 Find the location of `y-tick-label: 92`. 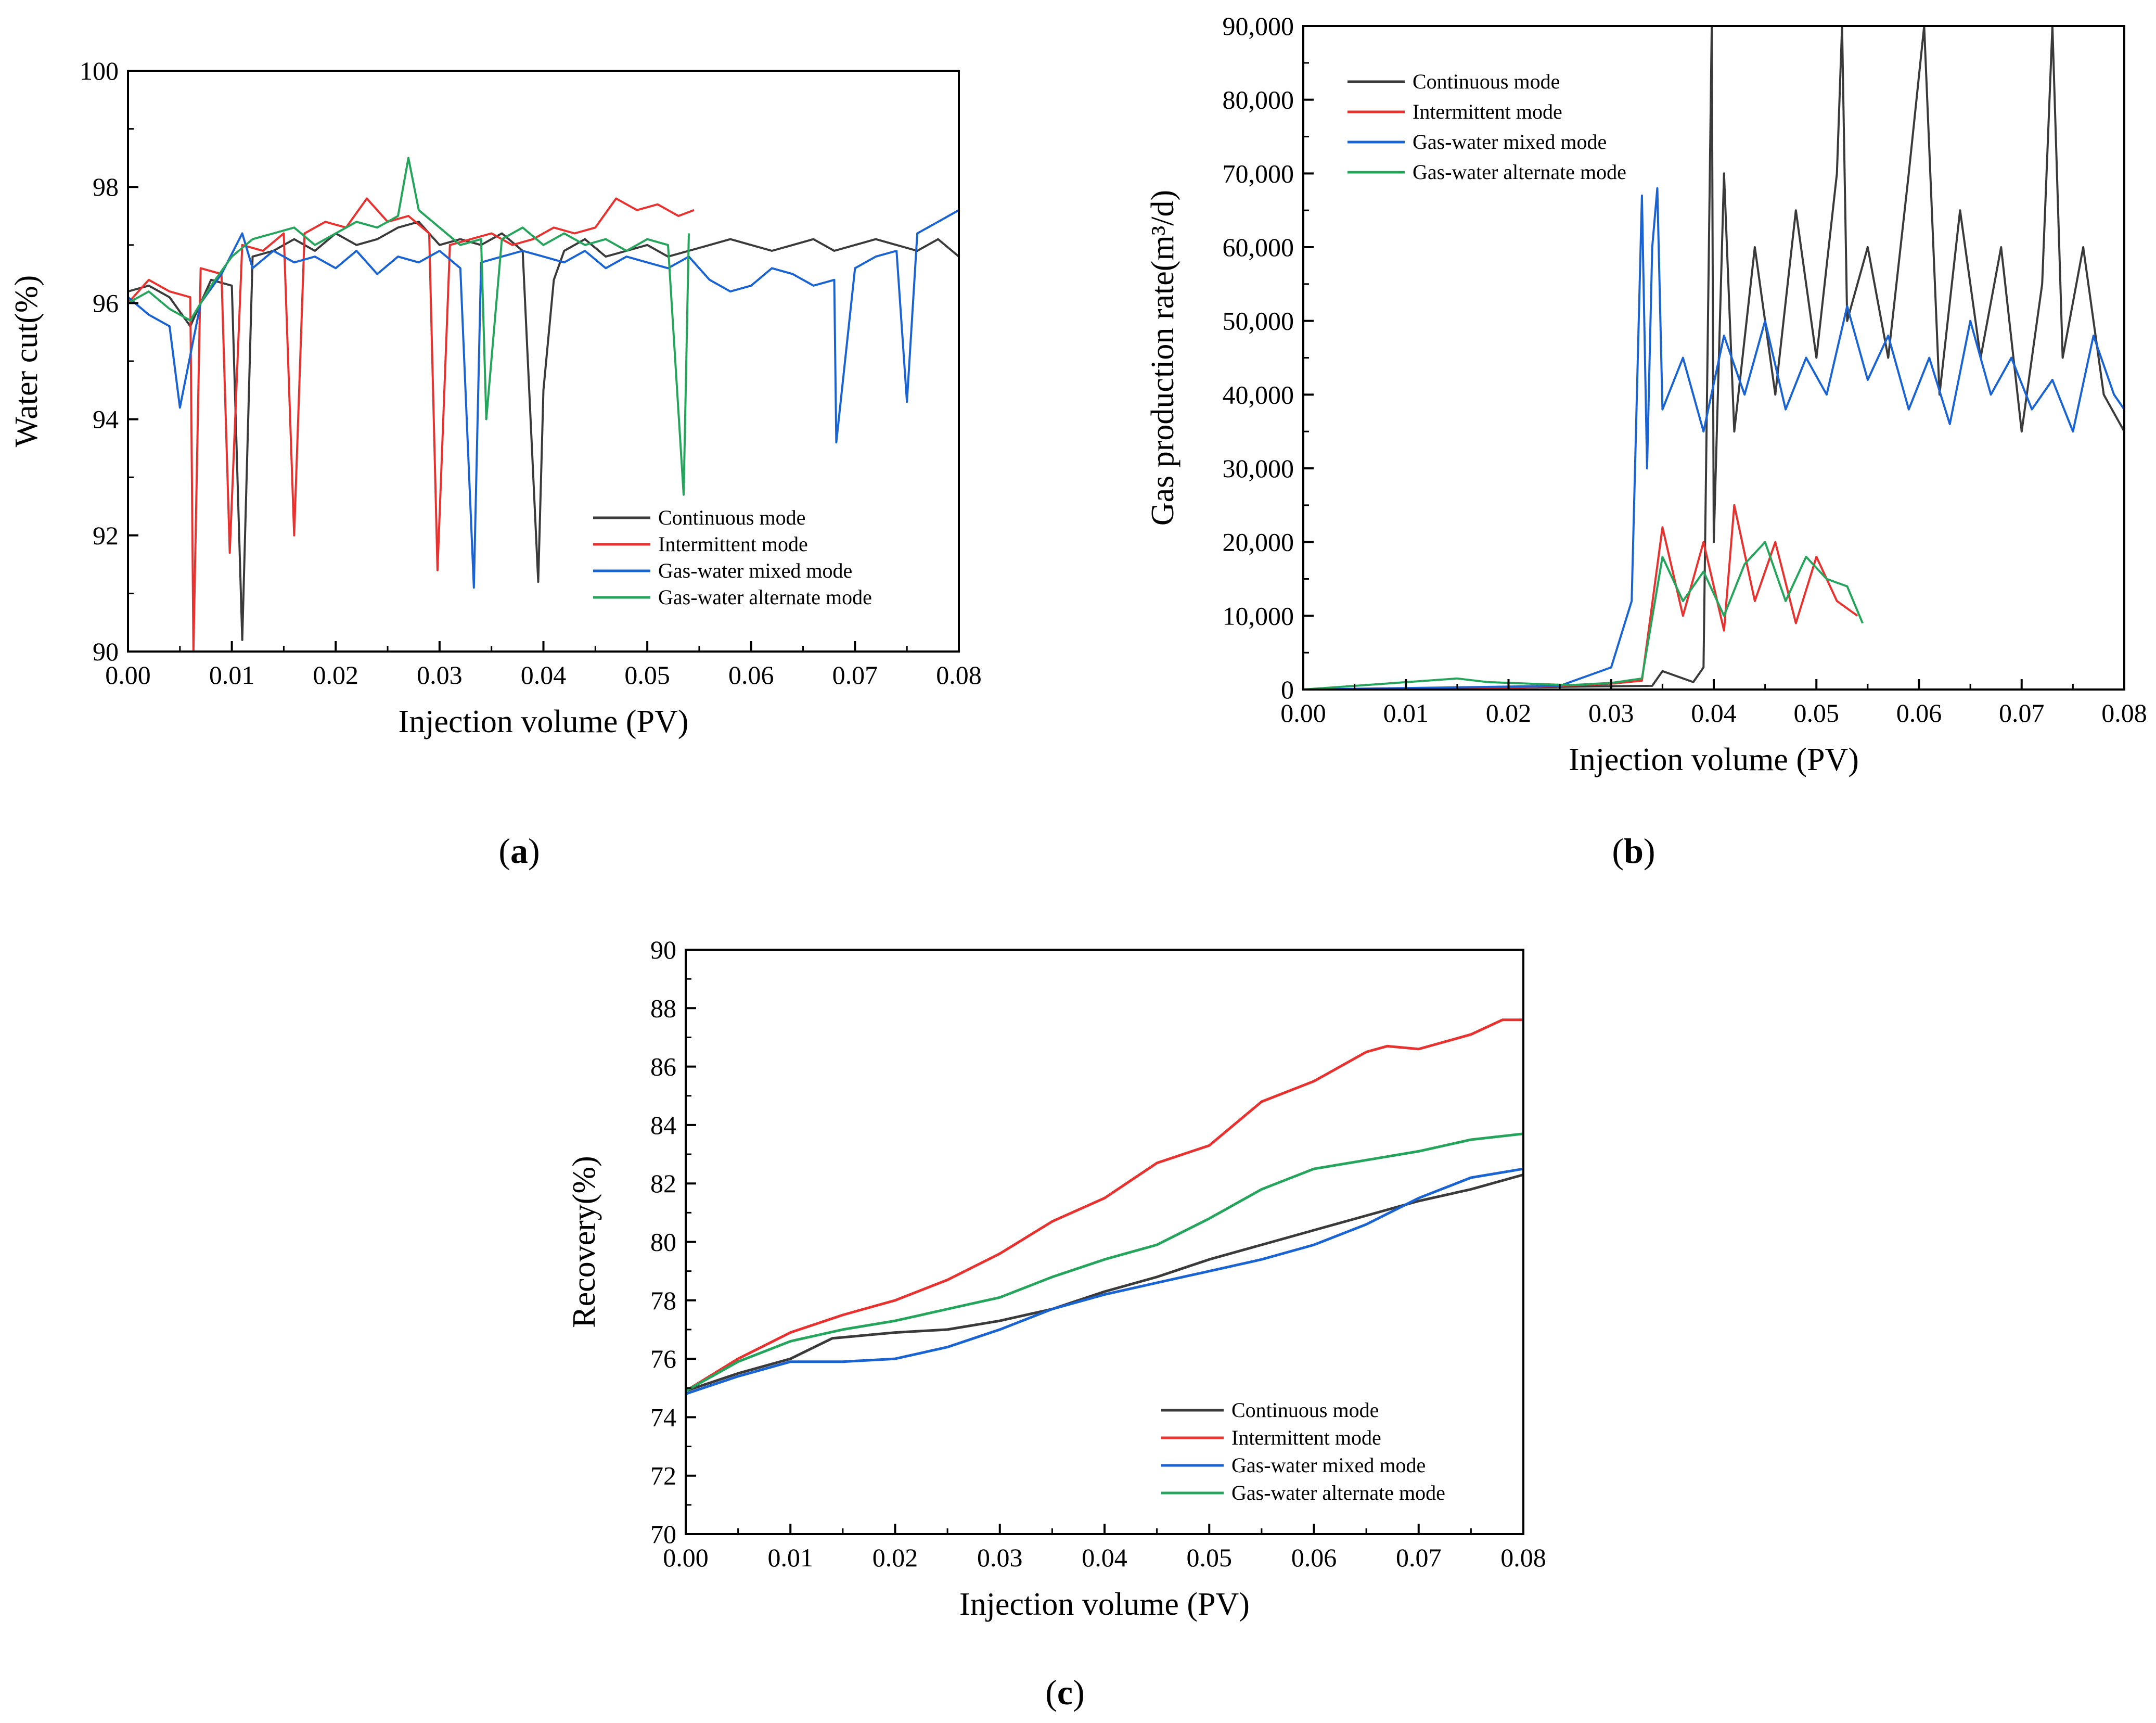

y-tick-label: 92 is located at coordinates (106, 535).